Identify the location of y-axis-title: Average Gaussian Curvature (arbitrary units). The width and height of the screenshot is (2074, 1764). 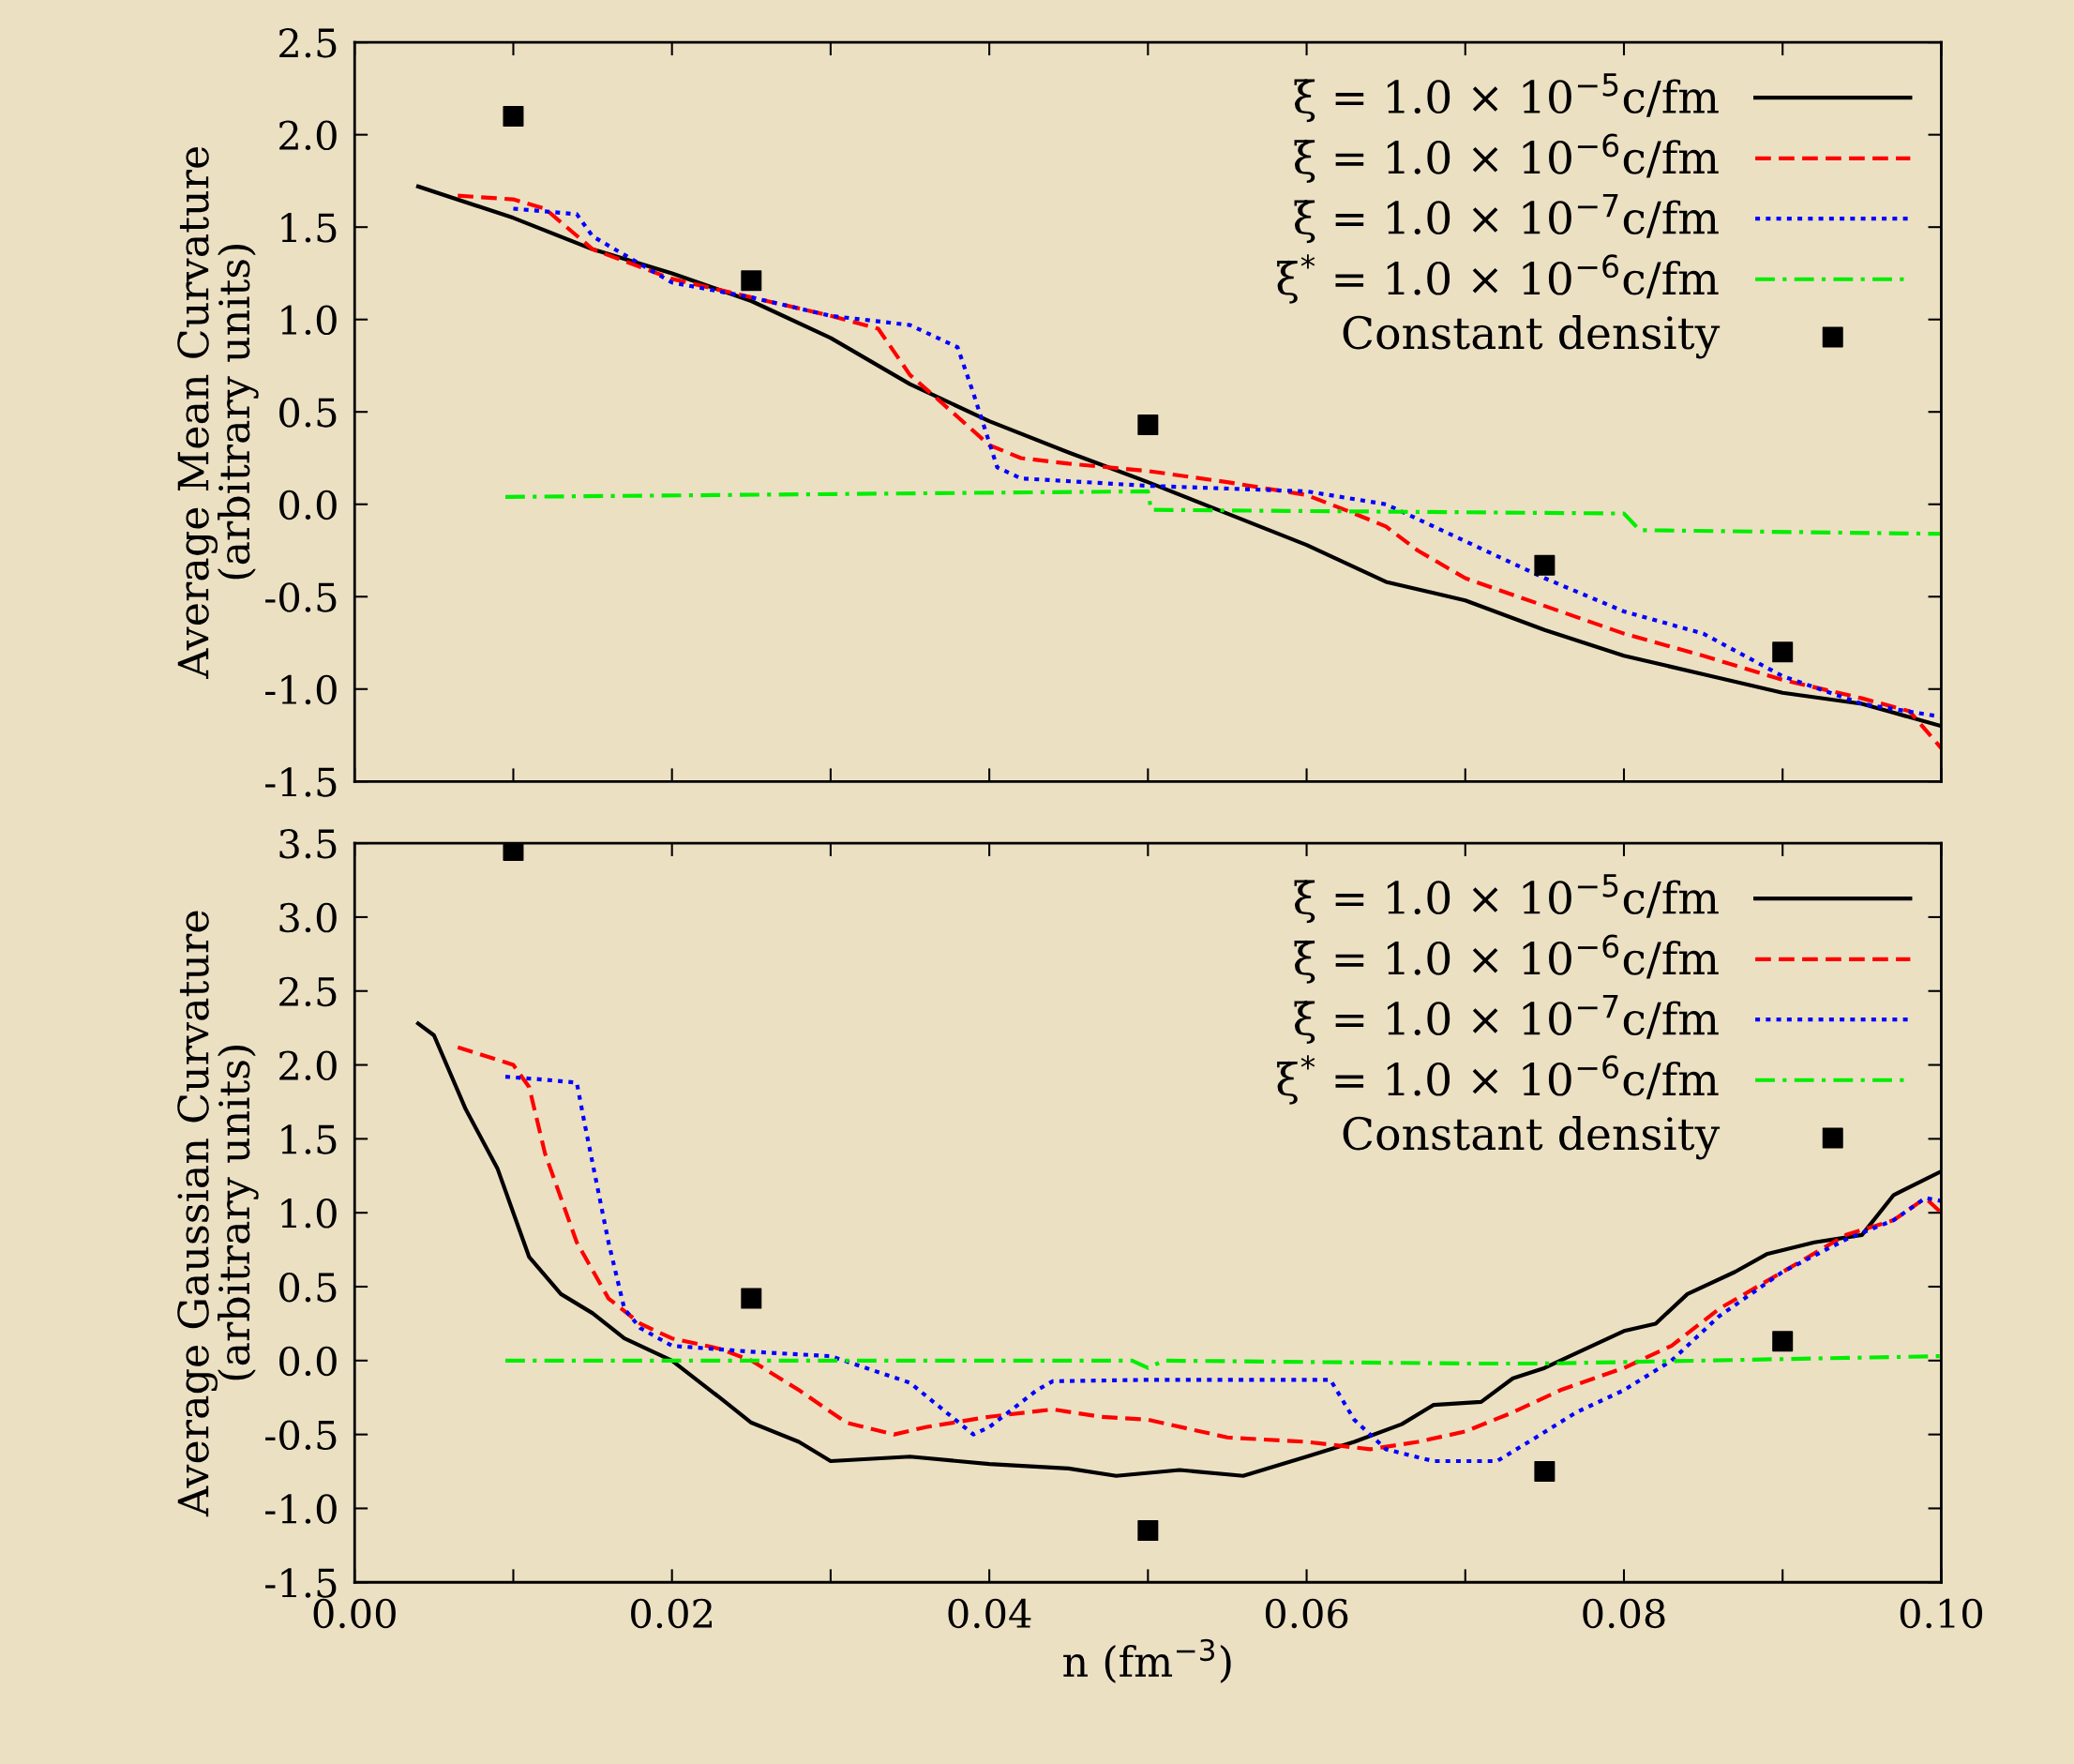
(218, 1214).